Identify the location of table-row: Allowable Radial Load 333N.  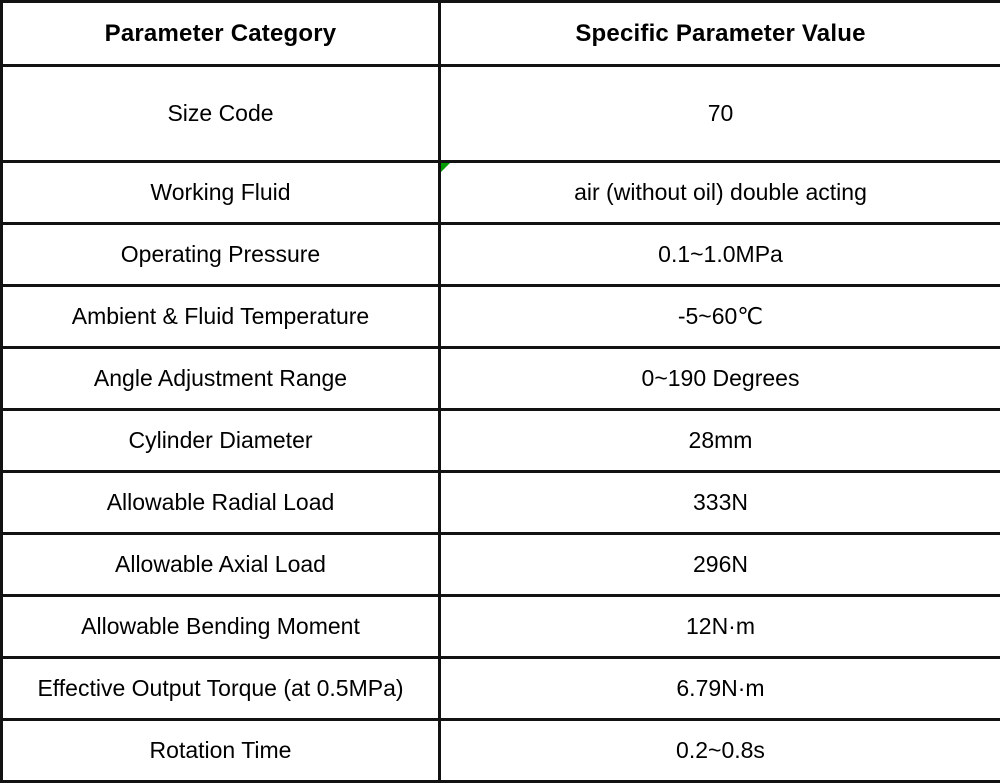
(501, 503).